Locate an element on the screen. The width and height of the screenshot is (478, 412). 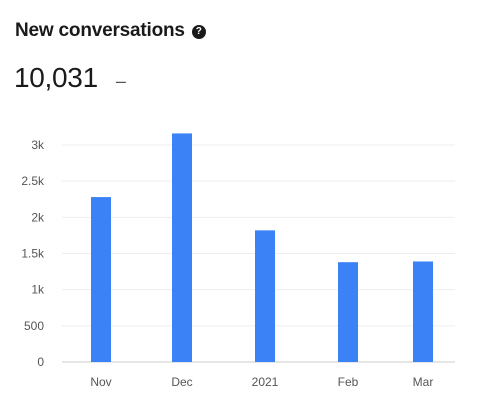
bar-mar is located at coordinates (423, 311).